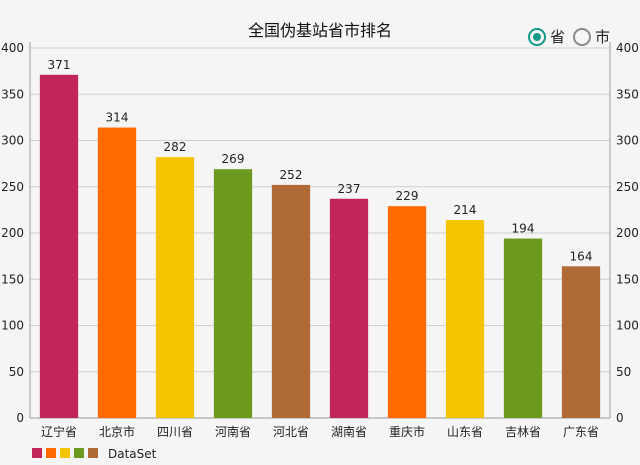  Describe the element at coordinates (59, 65) in the screenshot. I see `data-label-辽宁省: 371` at that location.